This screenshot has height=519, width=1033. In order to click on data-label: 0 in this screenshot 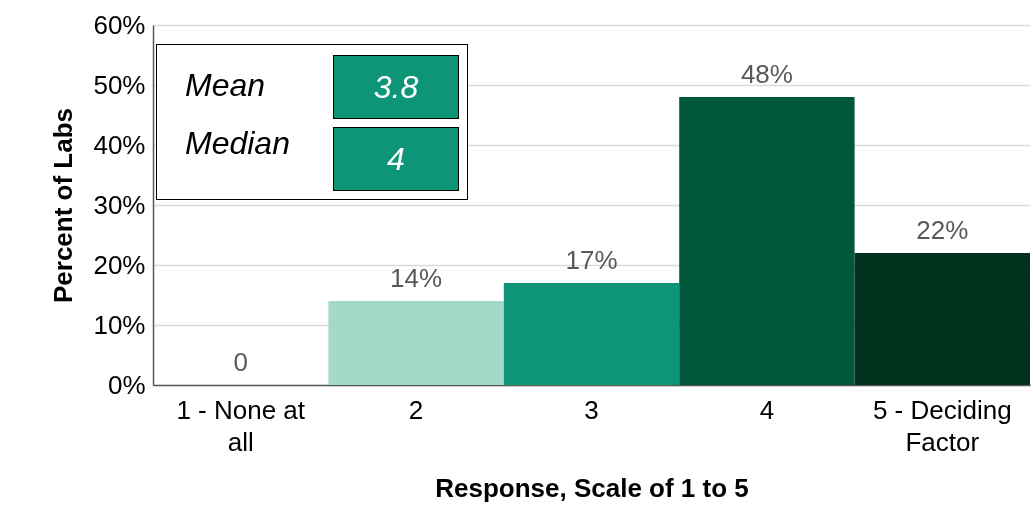, I will do `click(240, 362)`.